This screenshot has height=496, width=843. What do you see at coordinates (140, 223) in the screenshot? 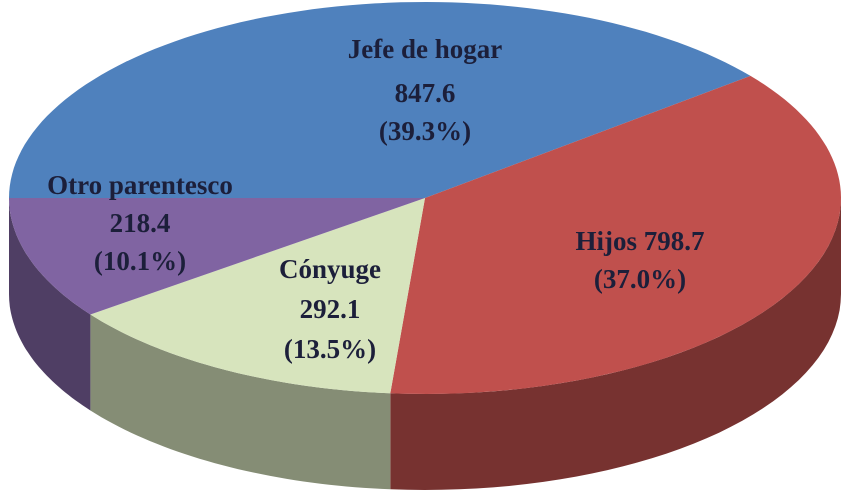
I see `value-label: 218.4` at bounding box center [140, 223].